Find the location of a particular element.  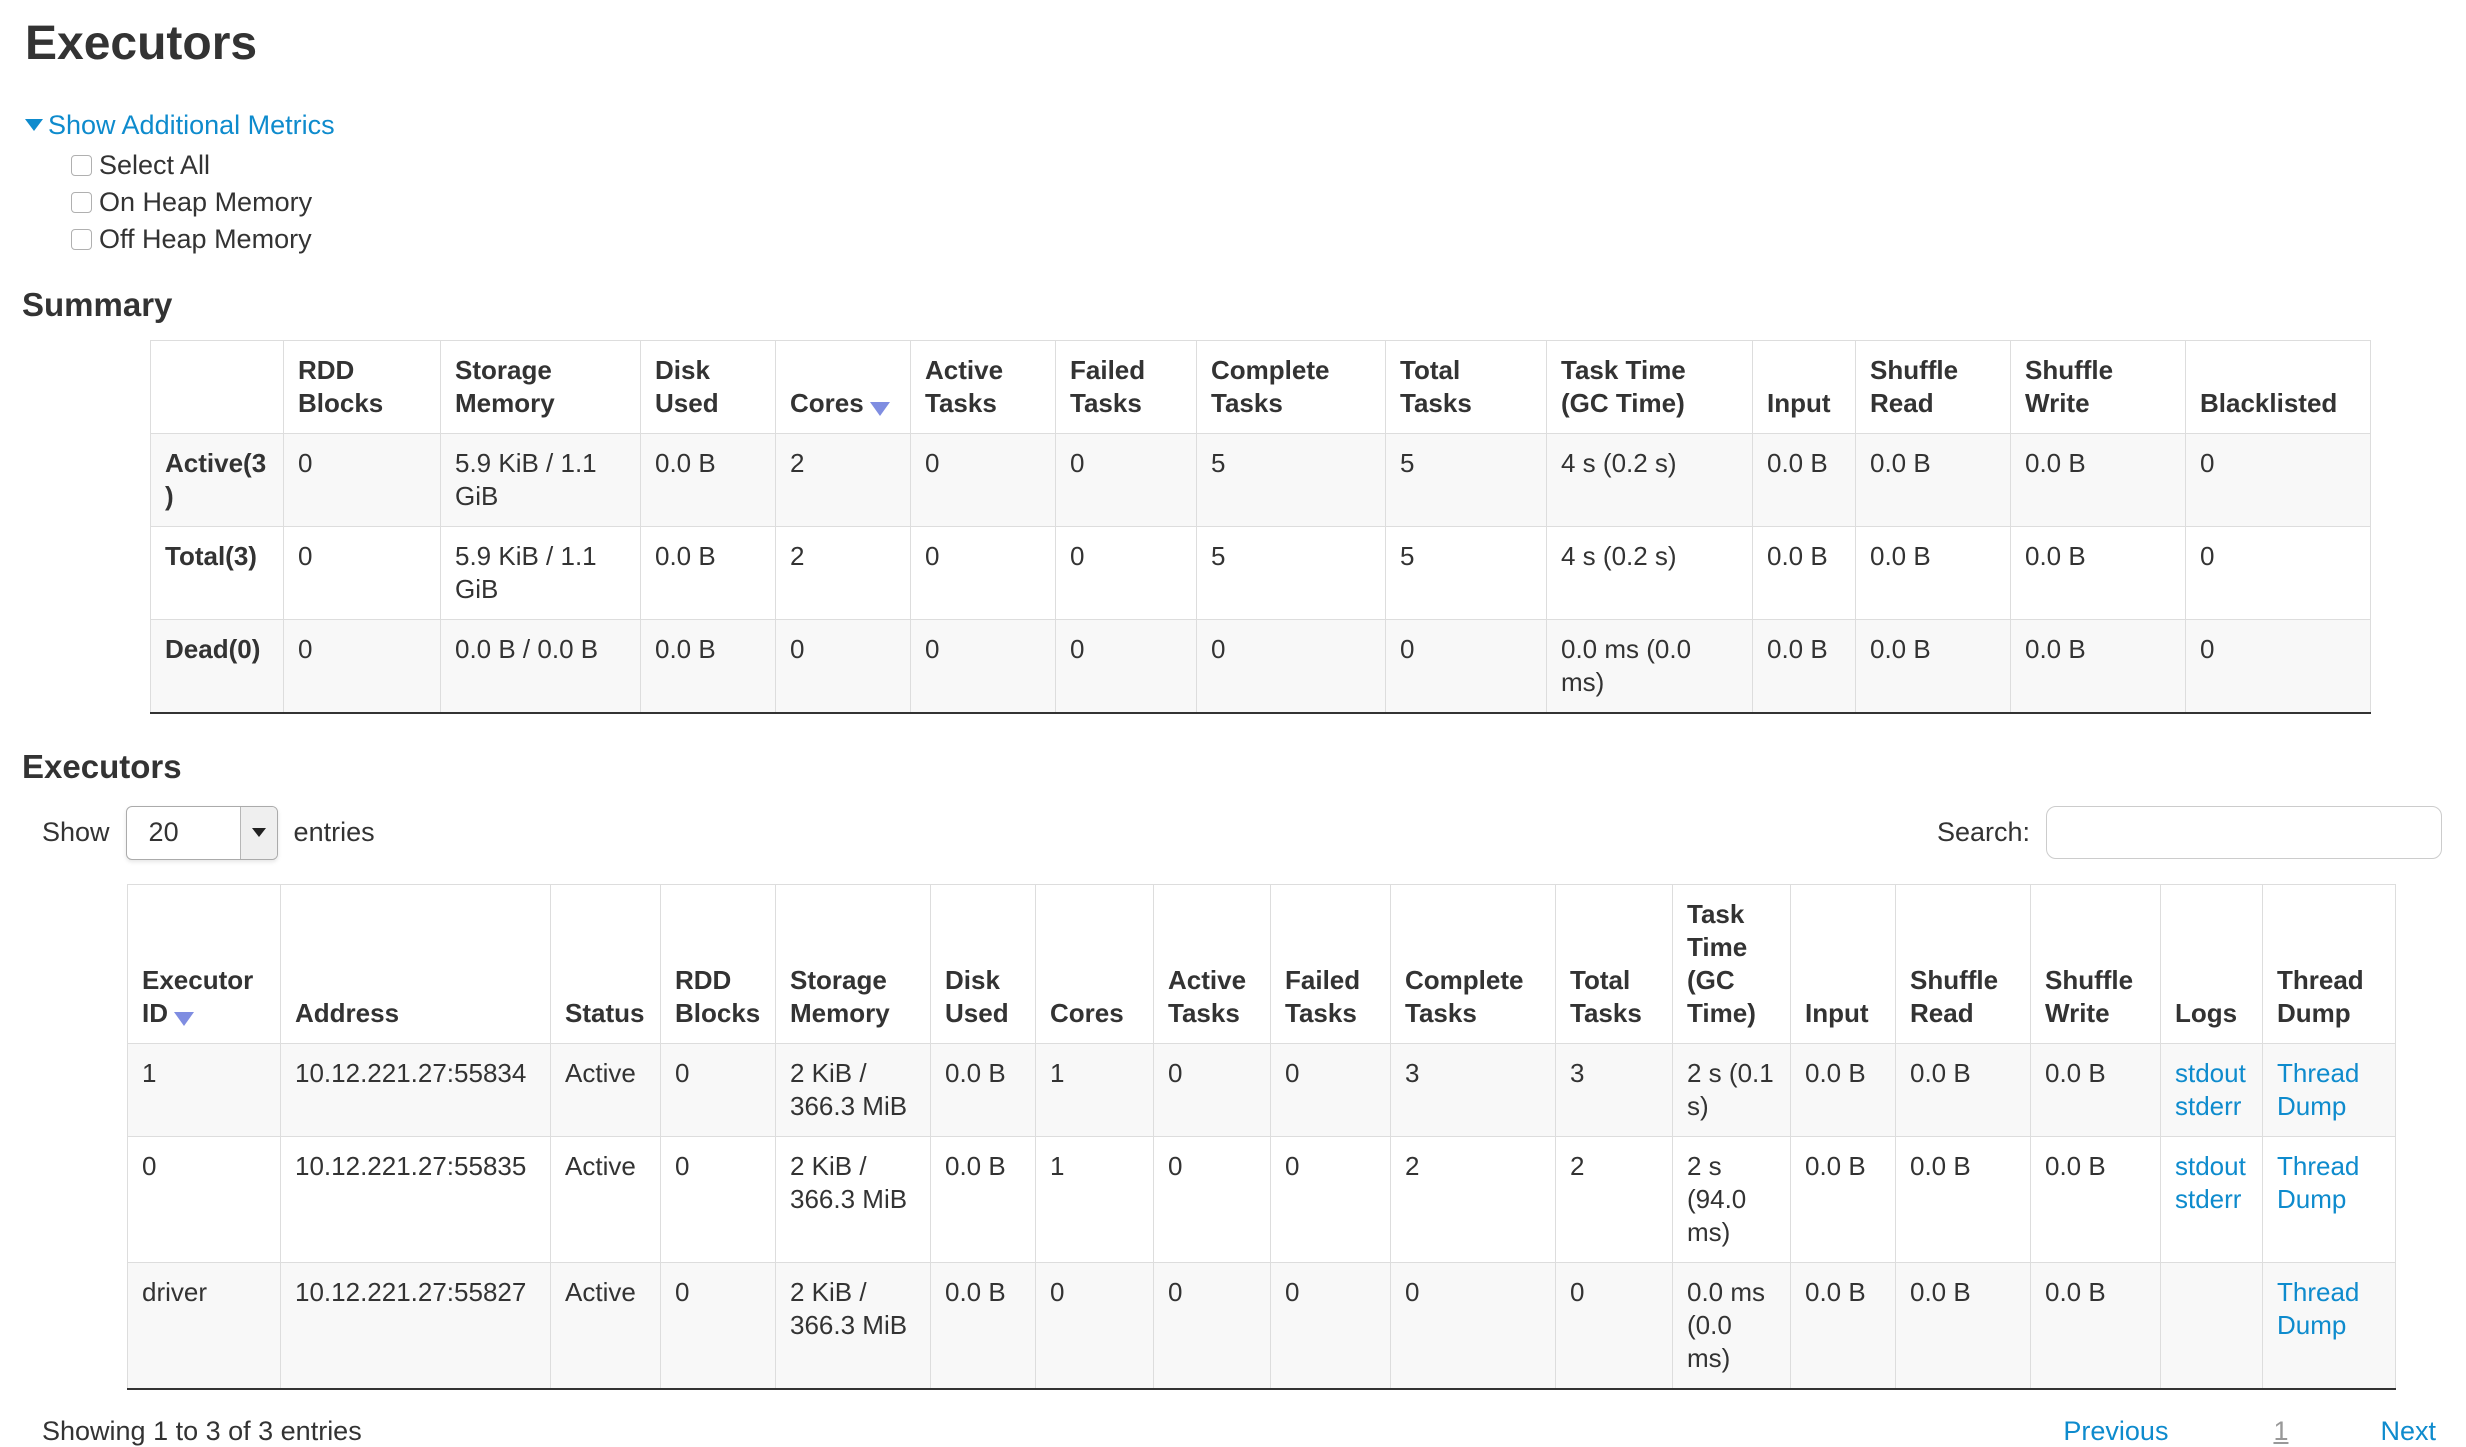

search-label: Search: is located at coordinates (1983, 832).